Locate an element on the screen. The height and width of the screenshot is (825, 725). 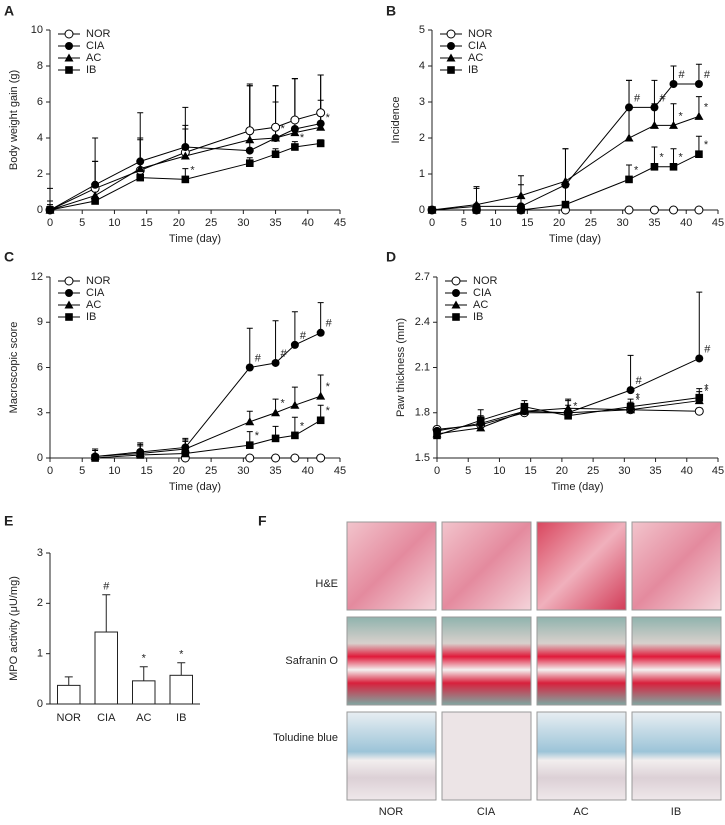
y-tick-label: 2.4 is located at coordinates (422, 322).